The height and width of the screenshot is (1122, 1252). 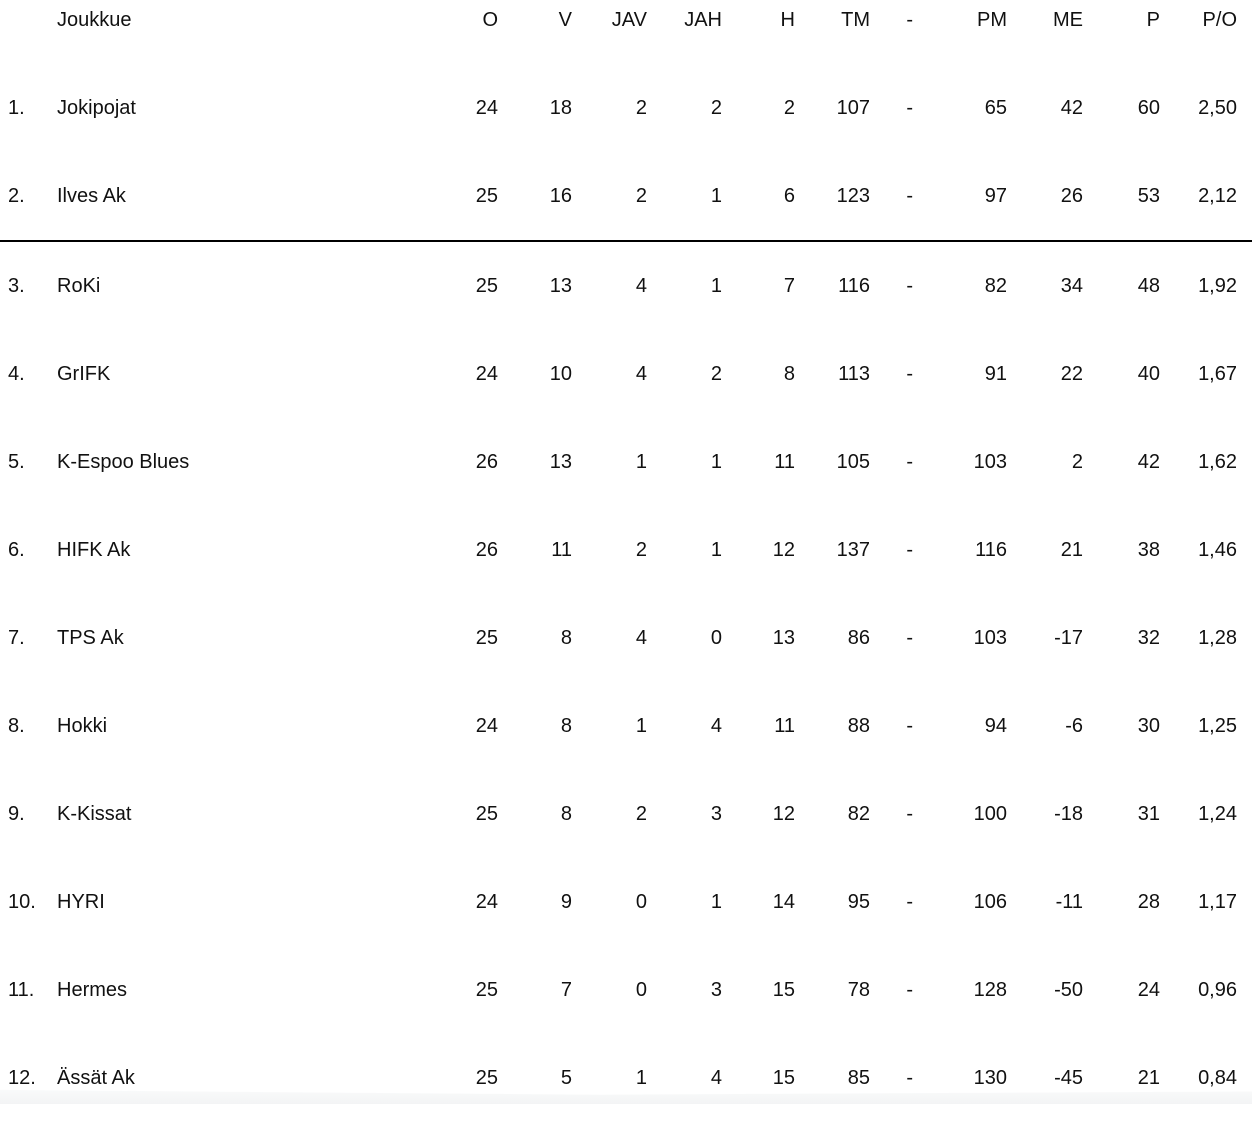 I want to click on team-name: K-Espoo Blues, so click(x=123, y=461).